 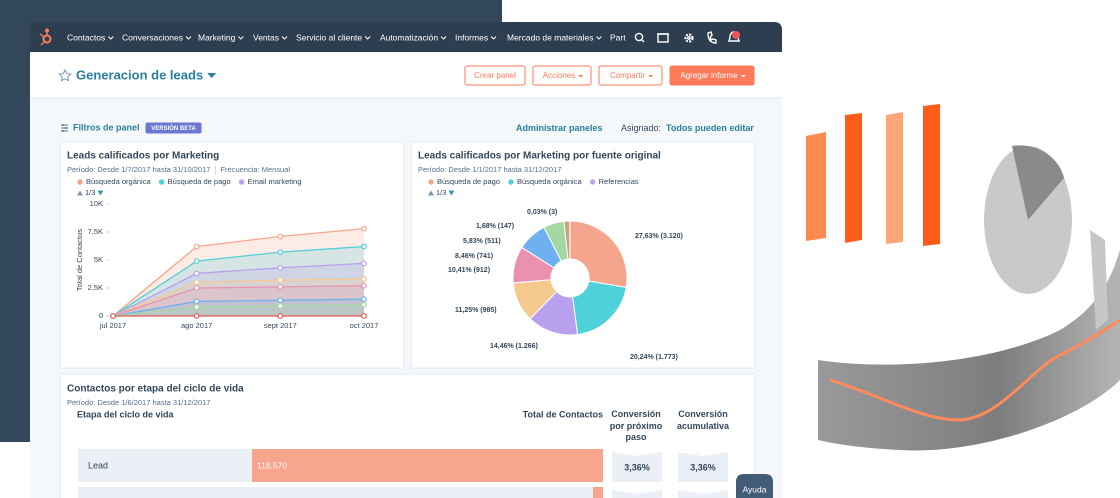 I want to click on funnel-bar-partial, so click(x=598, y=492).